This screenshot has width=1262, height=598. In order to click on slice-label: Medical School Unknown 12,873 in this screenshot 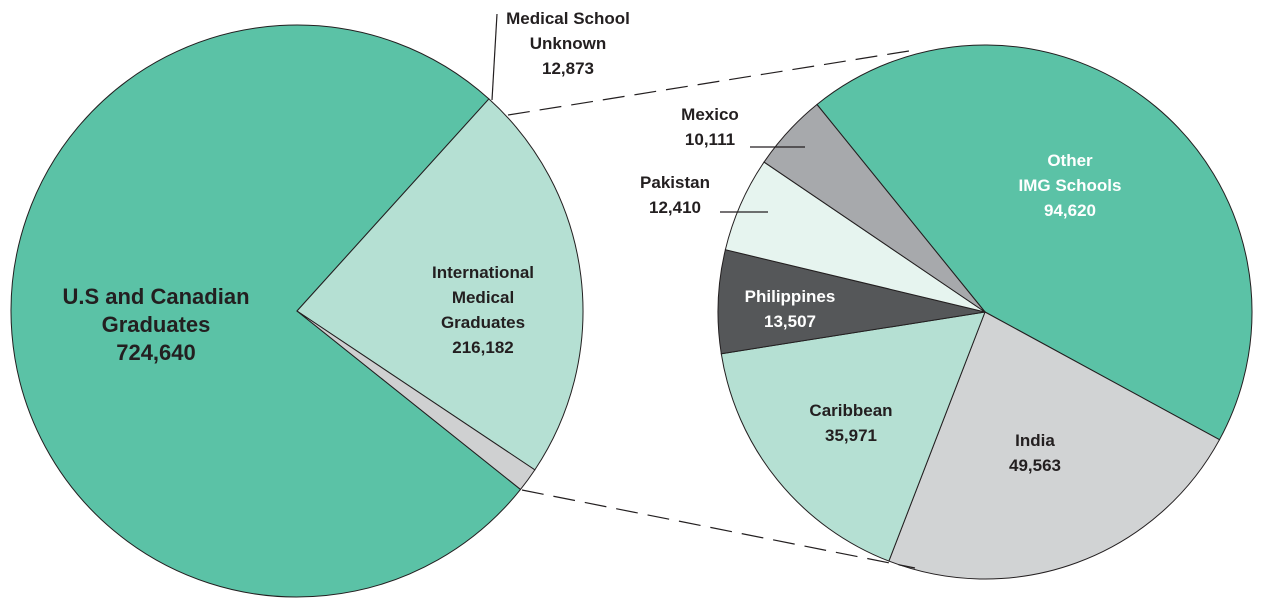, I will do `click(568, 43)`.